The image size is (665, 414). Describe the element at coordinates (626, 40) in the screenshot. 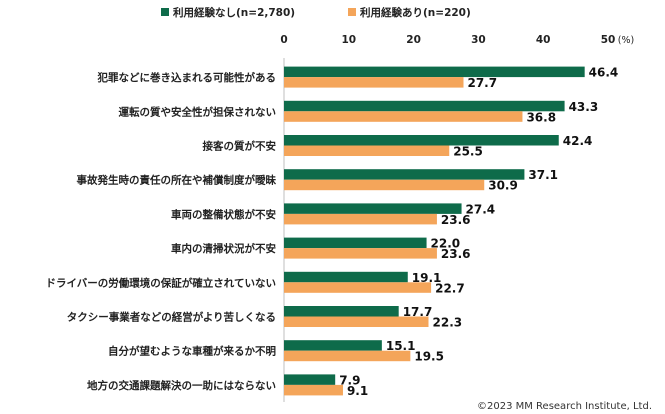

I see `x-unit-label: (%)` at that location.